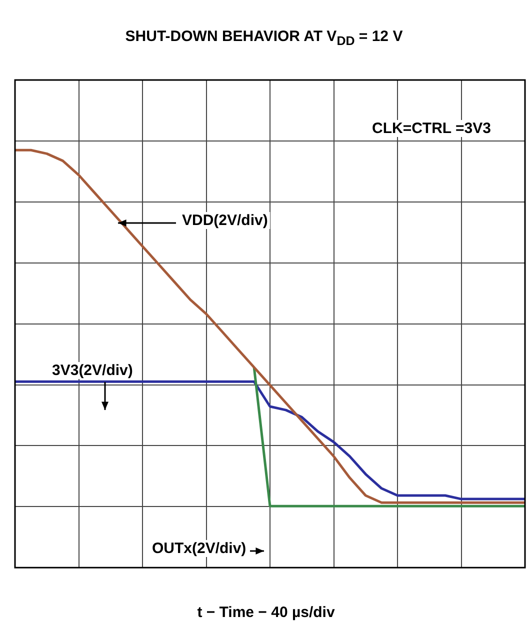 The width and height of the screenshot is (528, 636). I want to click on chart-title: SHUT-DOWN BEHAVIOR AT V$_{DD}$ = 12 V, so click(264, 38).